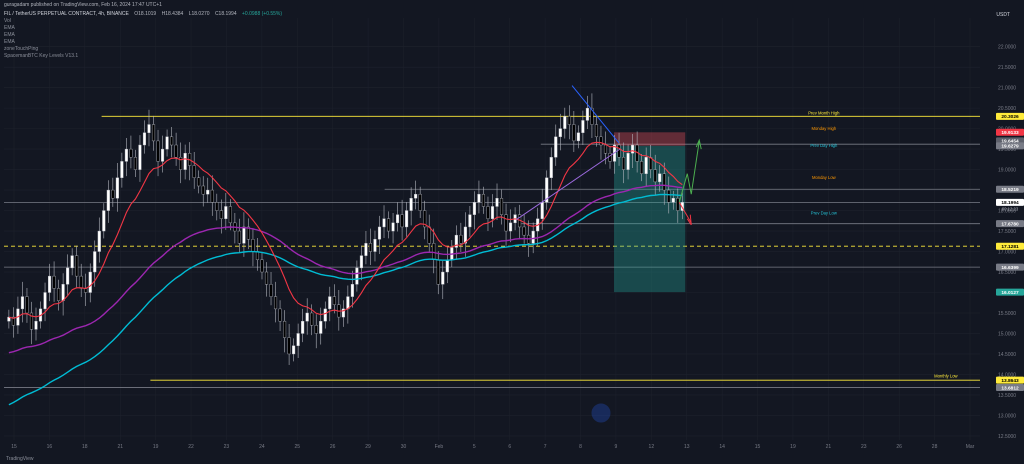  What do you see at coordinates (946, 376) in the screenshot?
I see `level-annotation-label: Monthly Low` at bounding box center [946, 376].